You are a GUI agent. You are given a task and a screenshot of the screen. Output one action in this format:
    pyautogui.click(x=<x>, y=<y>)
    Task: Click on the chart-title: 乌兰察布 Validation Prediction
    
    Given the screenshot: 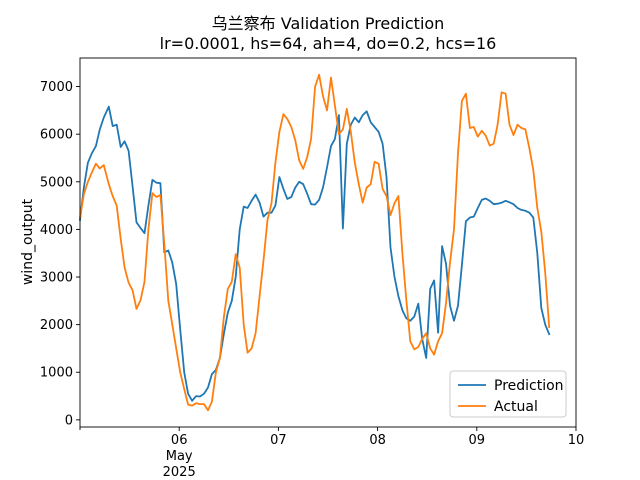 What is the action you would take?
    pyautogui.click(x=328, y=23)
    